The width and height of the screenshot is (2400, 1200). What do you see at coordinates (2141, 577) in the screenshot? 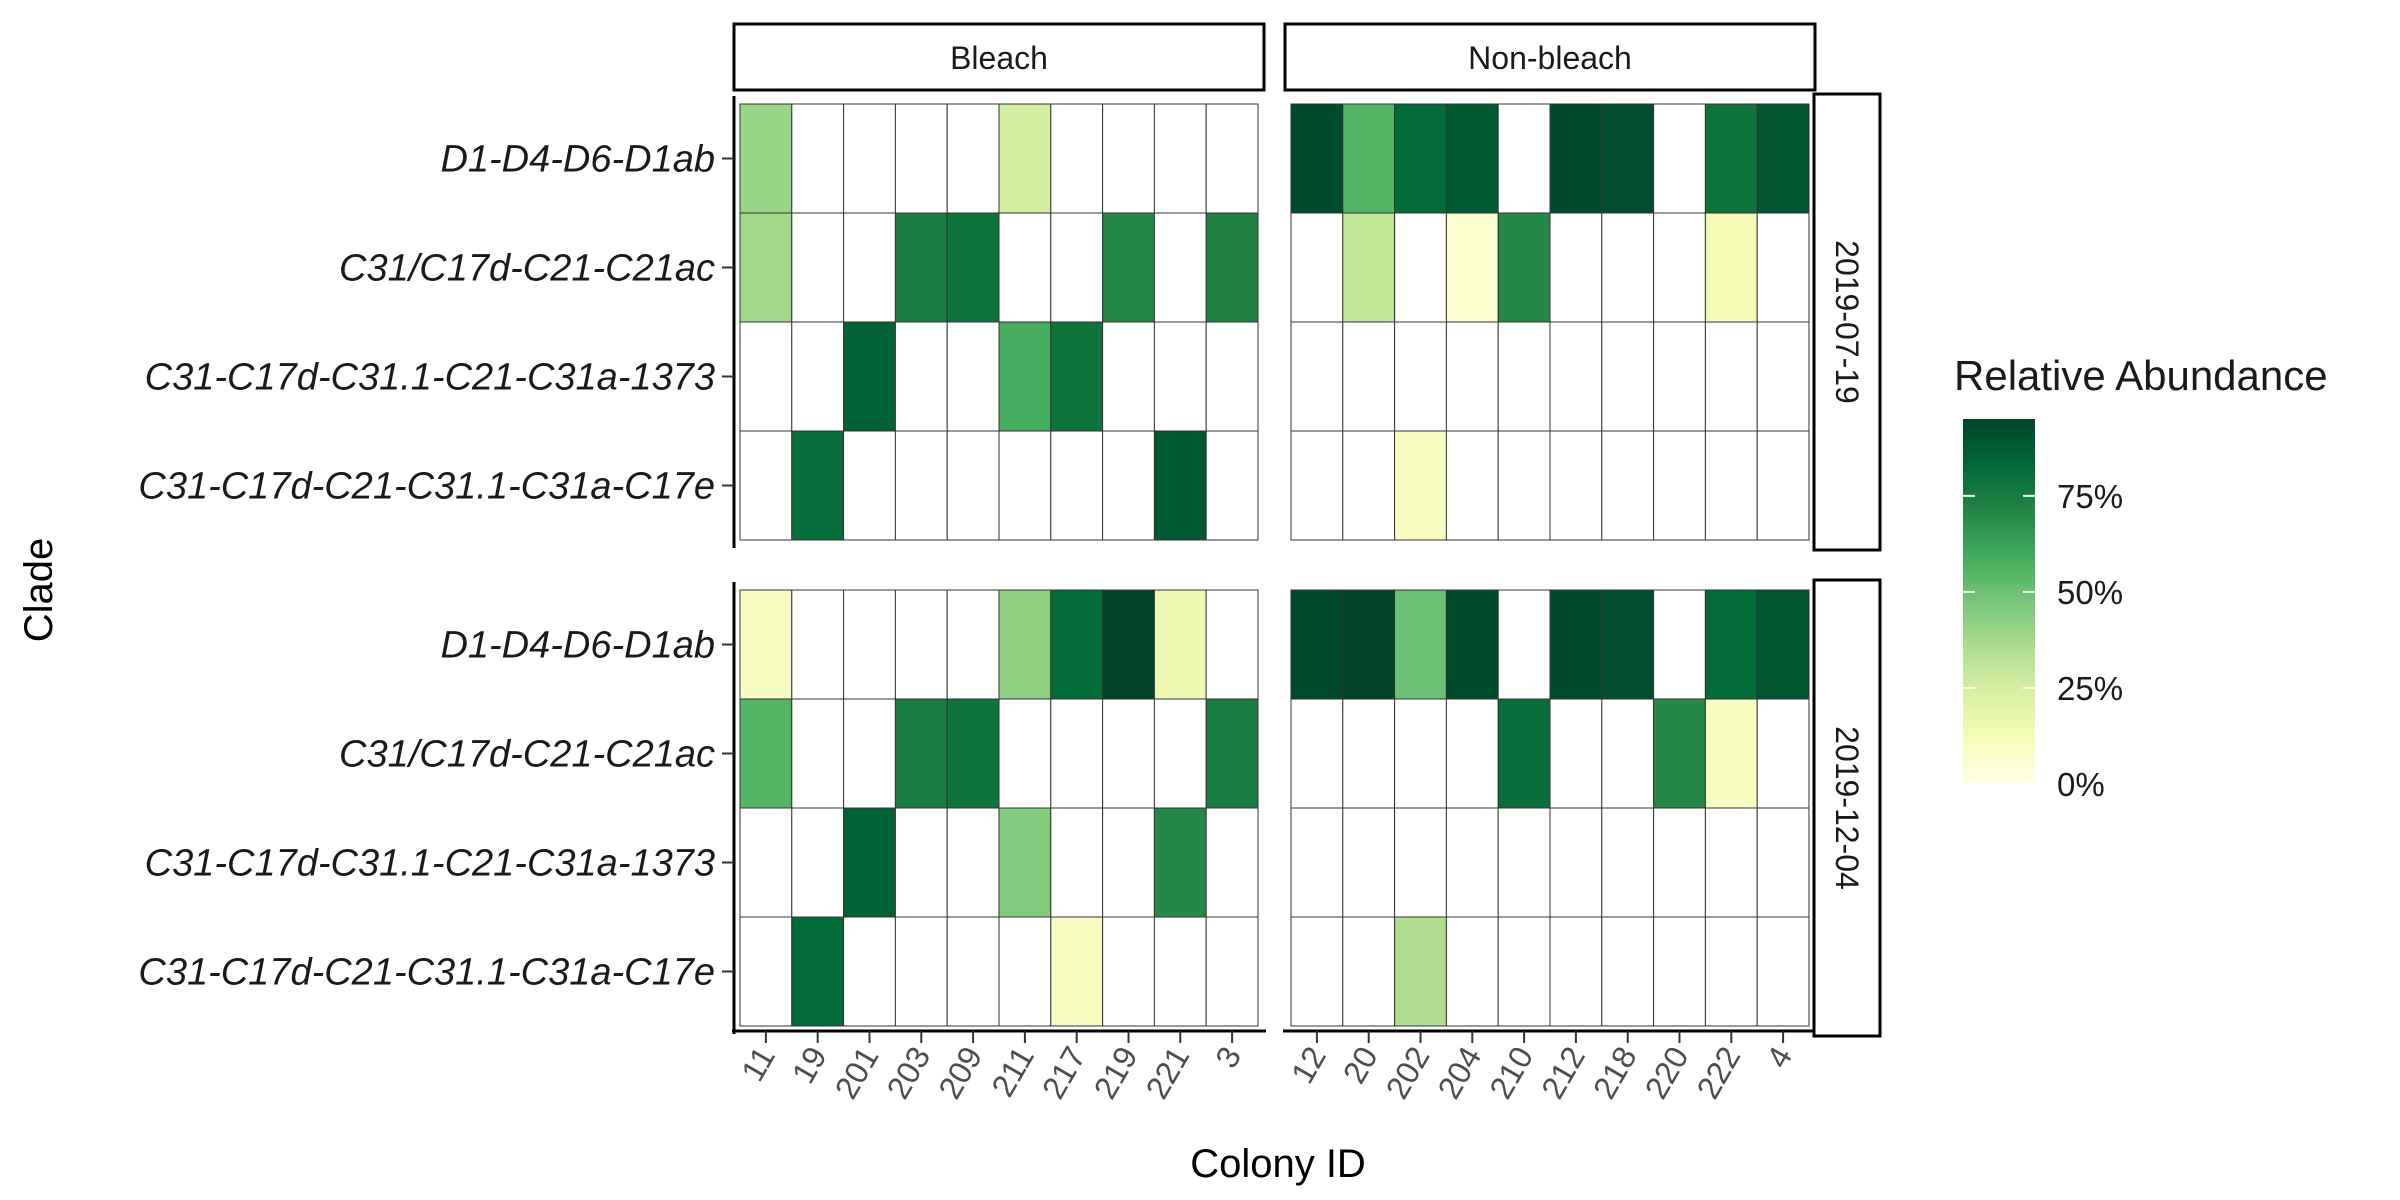
I see `legend: Relative Abundance 0% 25% 50% 75%` at bounding box center [2141, 577].